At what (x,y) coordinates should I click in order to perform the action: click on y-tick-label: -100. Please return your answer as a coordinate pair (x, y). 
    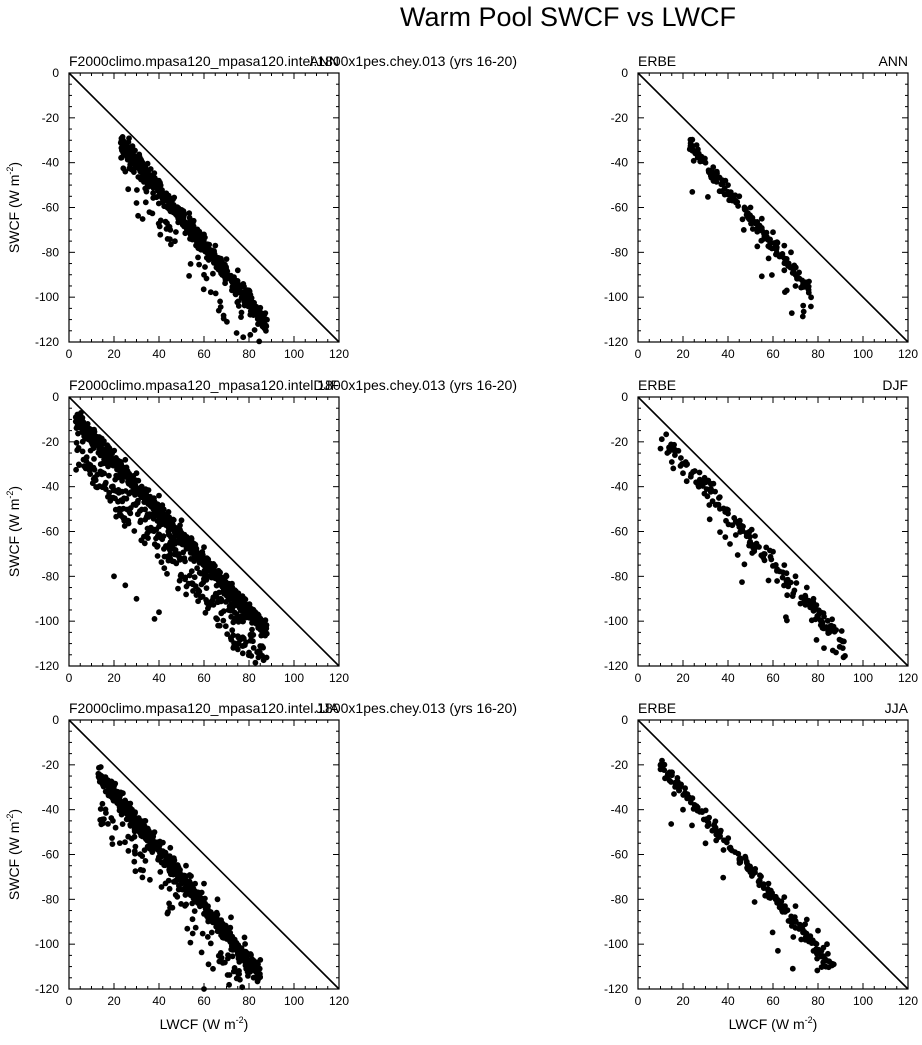
    Looking at the image, I should click on (47, 297).